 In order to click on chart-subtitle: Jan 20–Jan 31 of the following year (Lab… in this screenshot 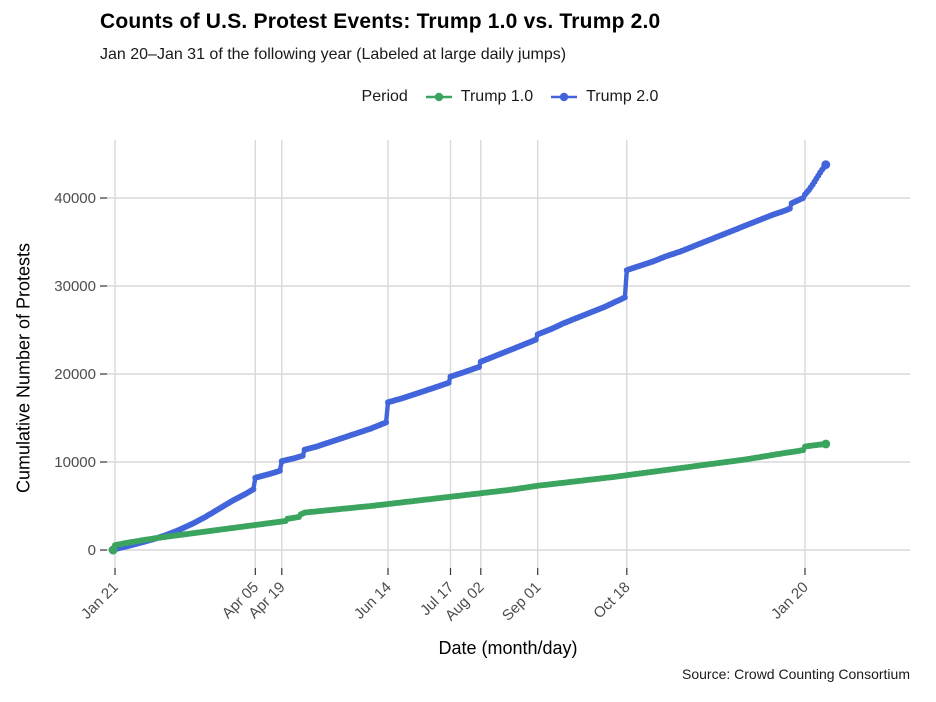, I will do `click(333, 54)`.